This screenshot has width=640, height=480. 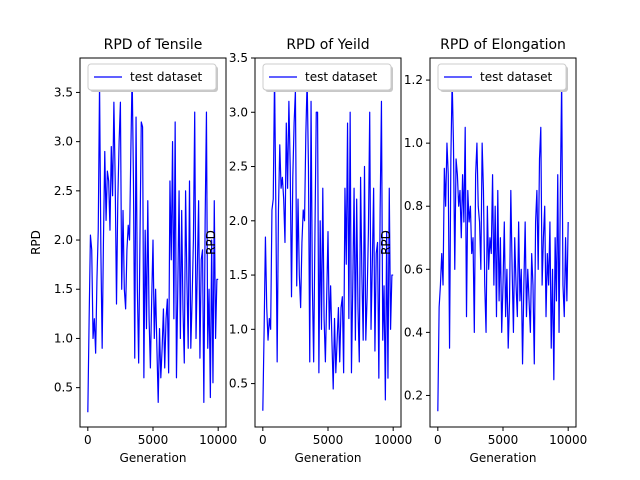 What do you see at coordinates (166, 77) in the screenshot?
I see `chart-1-legend-label: test dataset` at bounding box center [166, 77].